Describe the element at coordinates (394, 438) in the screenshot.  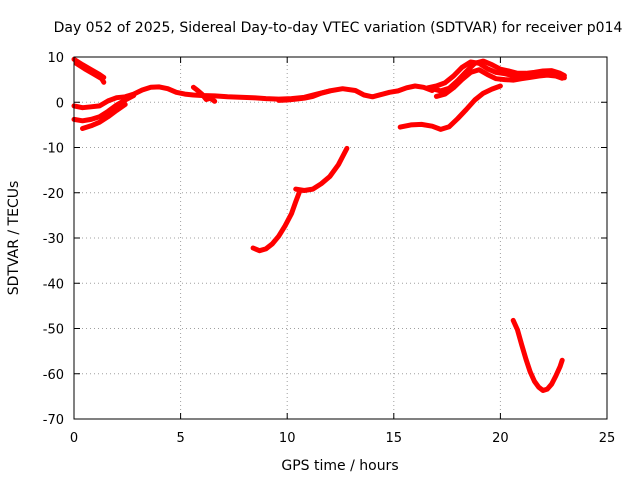
I see `x-tick-label: 15` at that location.